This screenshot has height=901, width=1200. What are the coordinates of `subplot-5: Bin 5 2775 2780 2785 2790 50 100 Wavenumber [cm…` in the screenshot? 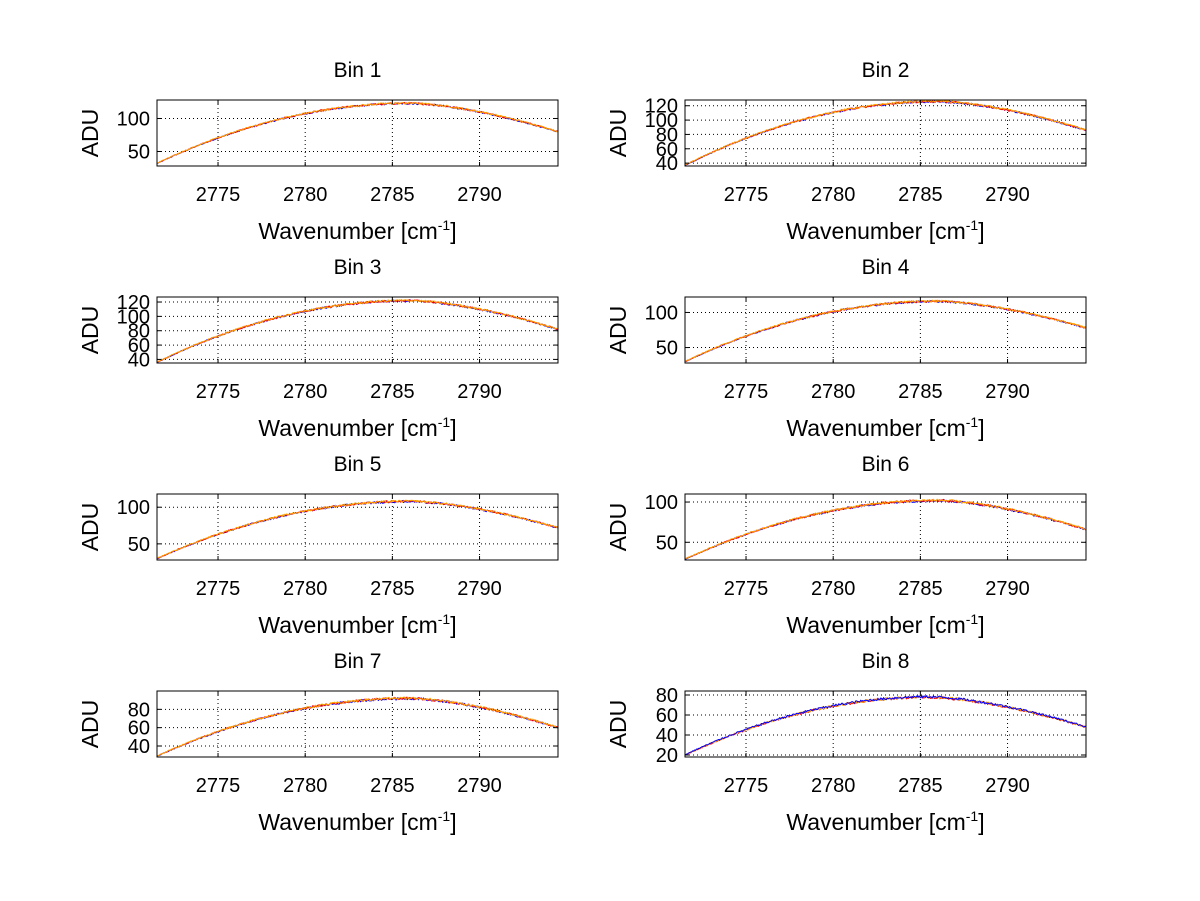 It's located at (318, 545).